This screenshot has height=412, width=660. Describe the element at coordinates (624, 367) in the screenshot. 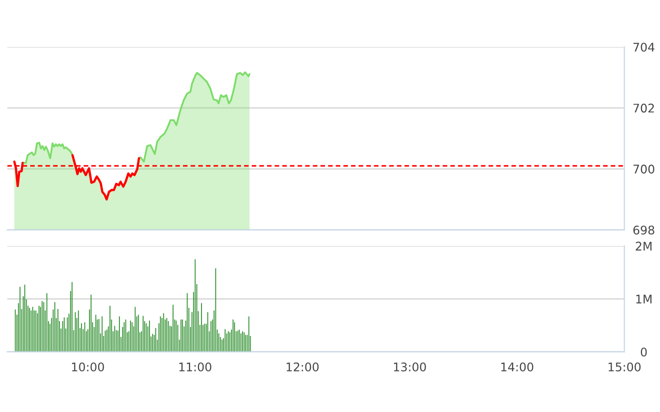

I see `x-tick-label: 15:00` at that location.